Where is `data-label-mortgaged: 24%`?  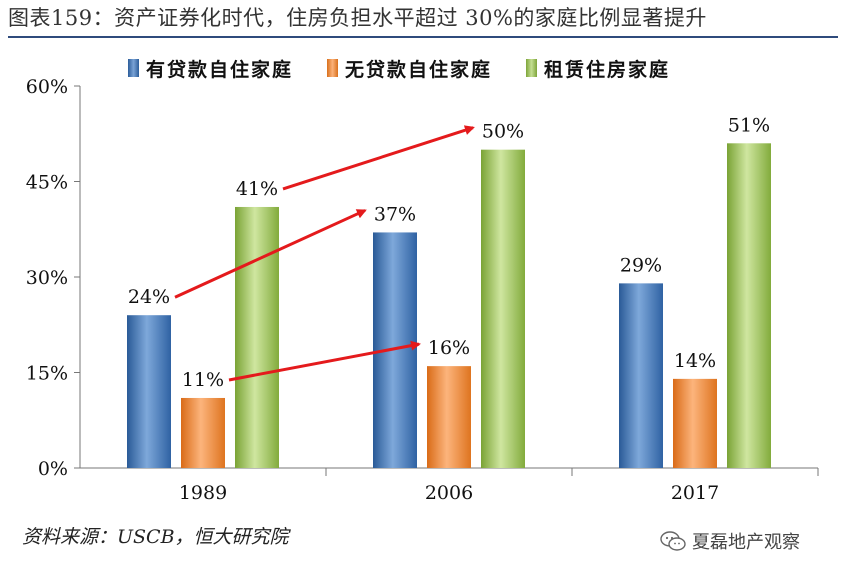
data-label-mortgaged: 24% is located at coordinates (149, 297).